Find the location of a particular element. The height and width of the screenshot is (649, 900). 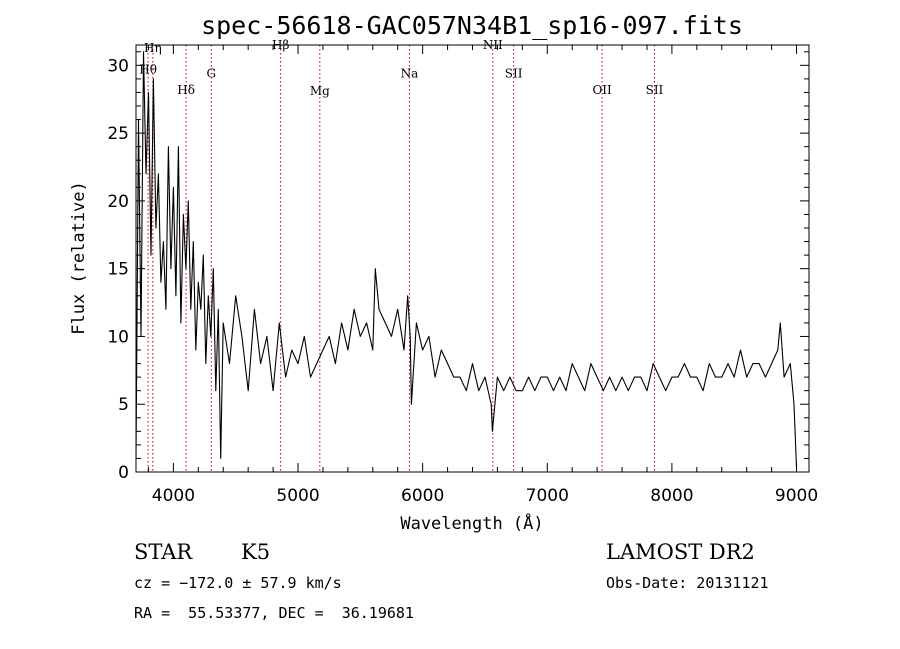

marker-label: OII is located at coordinates (602, 90).